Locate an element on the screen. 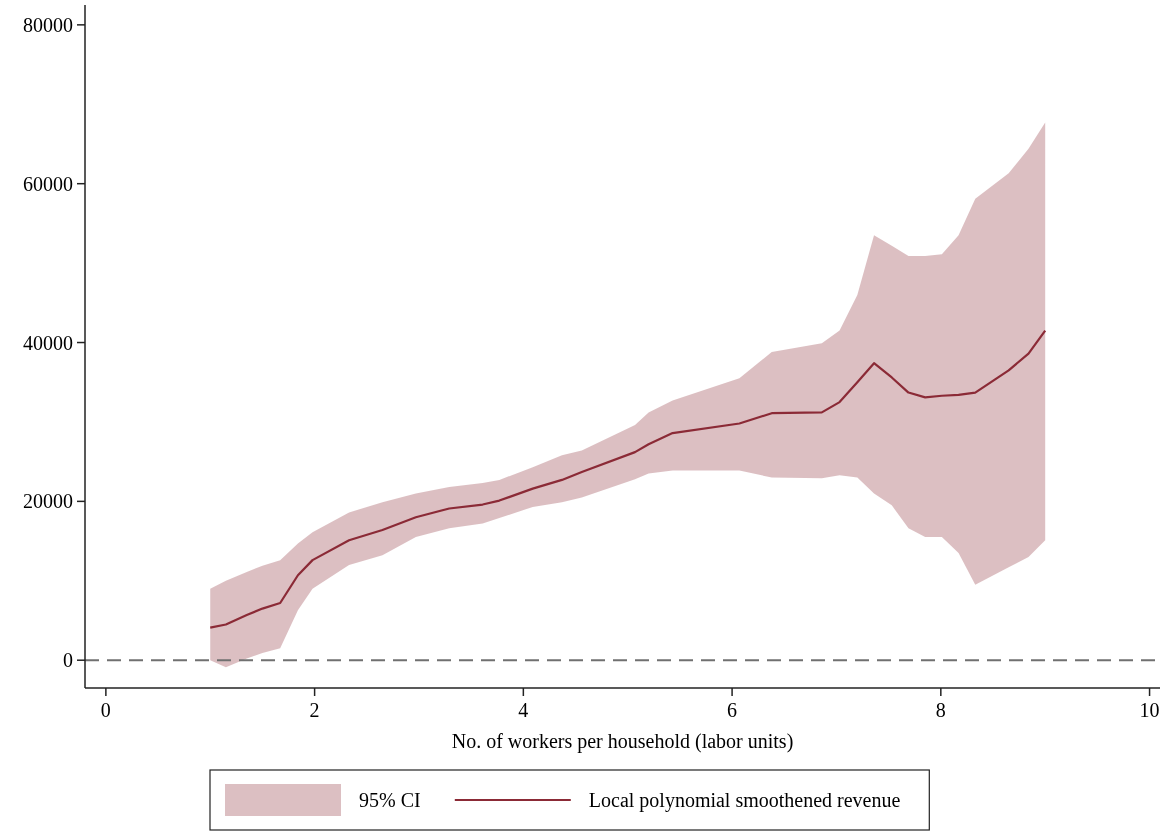 This screenshot has width=1164, height=833. y-tick-label: 40000 is located at coordinates (48, 342).